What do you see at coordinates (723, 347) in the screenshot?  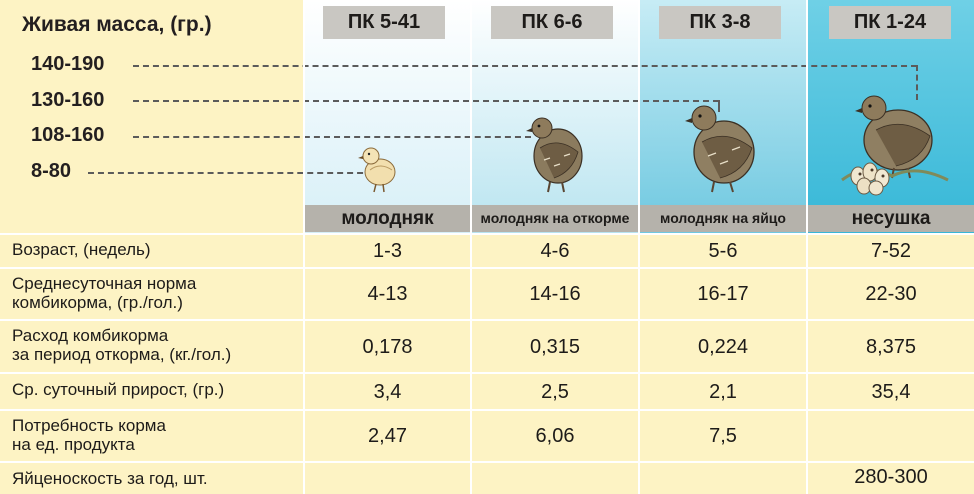 I see `row-feed-consumption-col3: 0,224` at bounding box center [723, 347].